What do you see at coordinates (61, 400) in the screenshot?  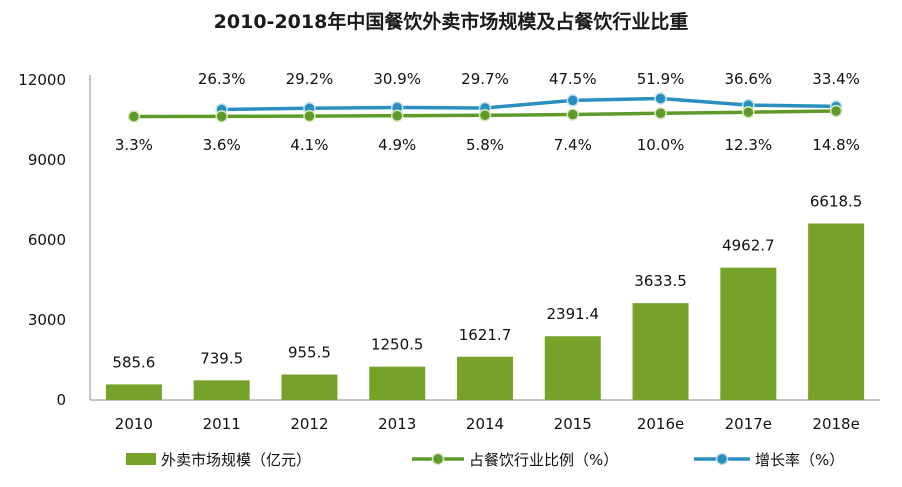 I see `y-tick-label: 0` at bounding box center [61, 400].